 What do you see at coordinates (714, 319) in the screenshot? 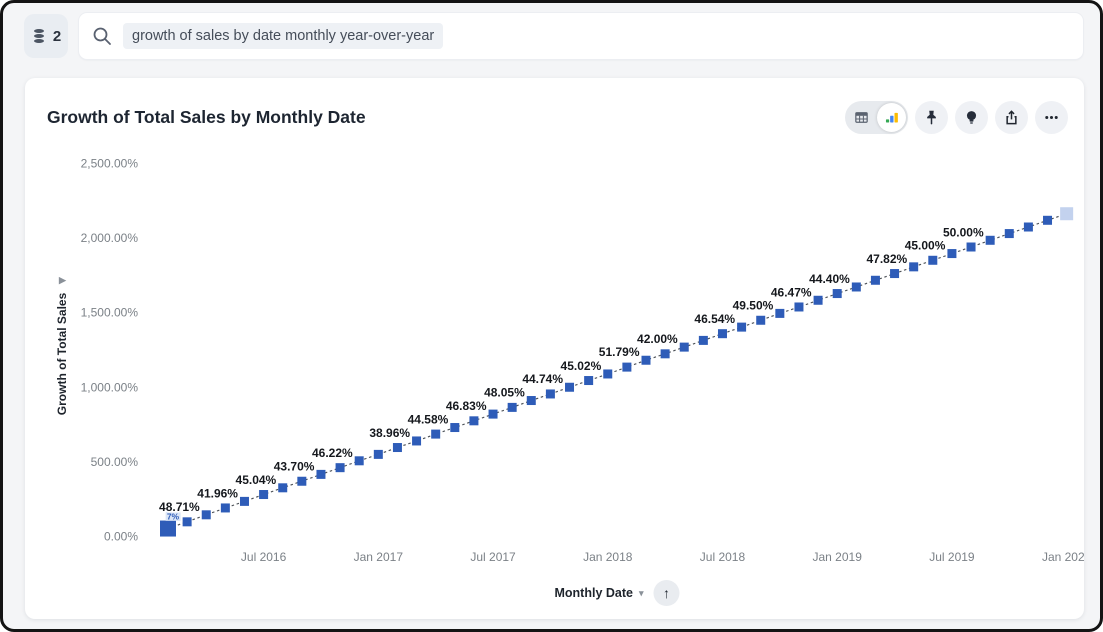
I see `data-point-label: 46.54%` at bounding box center [714, 319].